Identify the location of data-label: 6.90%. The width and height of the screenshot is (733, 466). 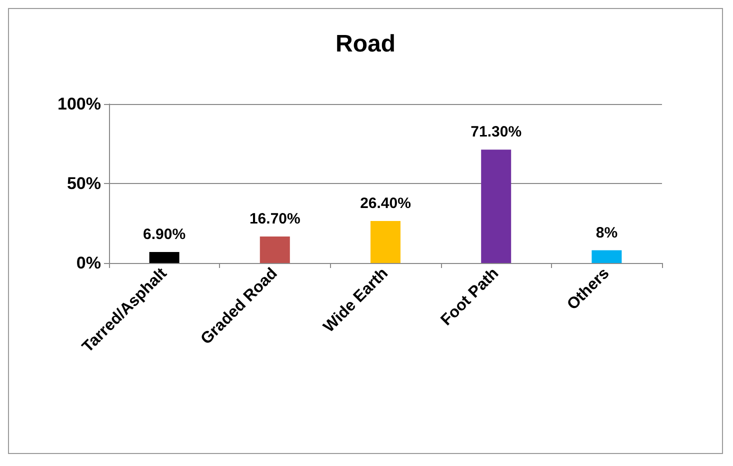
(164, 235).